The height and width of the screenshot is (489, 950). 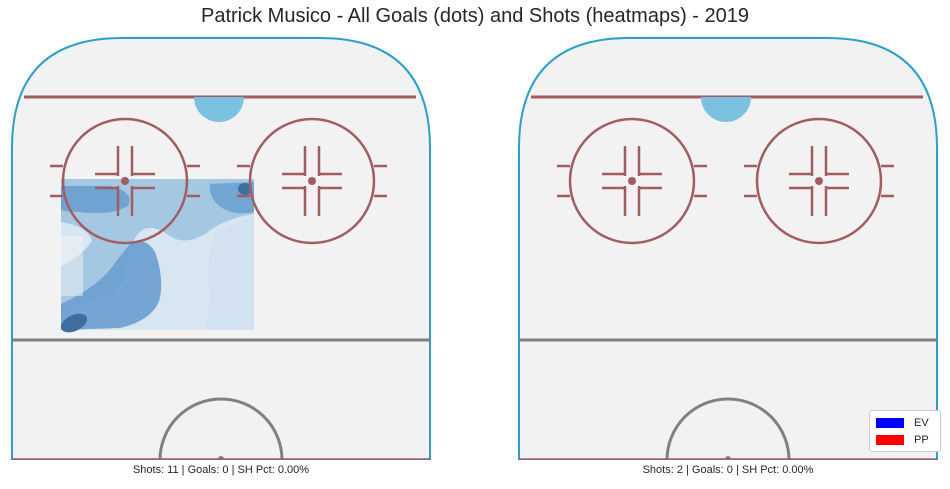 What do you see at coordinates (221, 470) in the screenshot?
I see `panel-caption-left: Shots: 11 | Goals: 0 | SH Pct: 0.00%` at bounding box center [221, 470].